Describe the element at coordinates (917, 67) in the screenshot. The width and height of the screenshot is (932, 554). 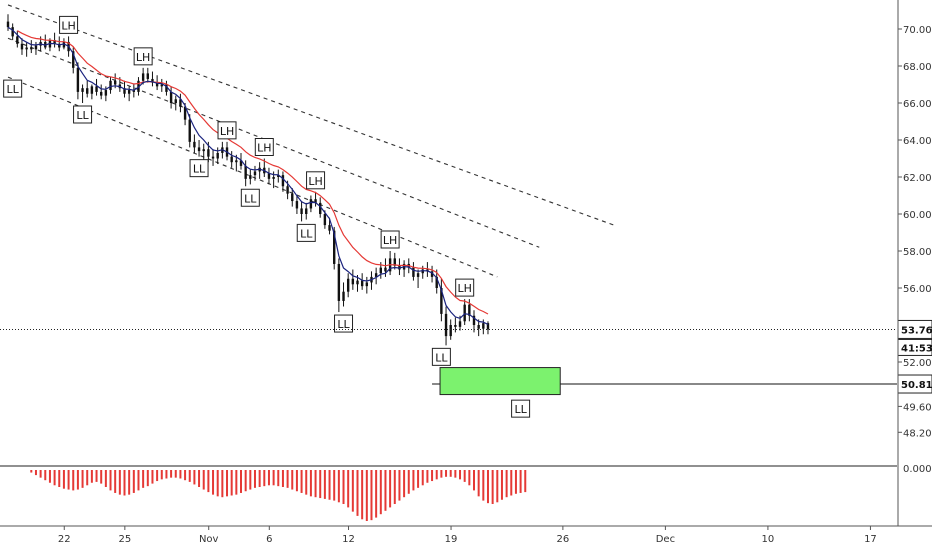
I see `price-tick-label: 68.00` at that location.